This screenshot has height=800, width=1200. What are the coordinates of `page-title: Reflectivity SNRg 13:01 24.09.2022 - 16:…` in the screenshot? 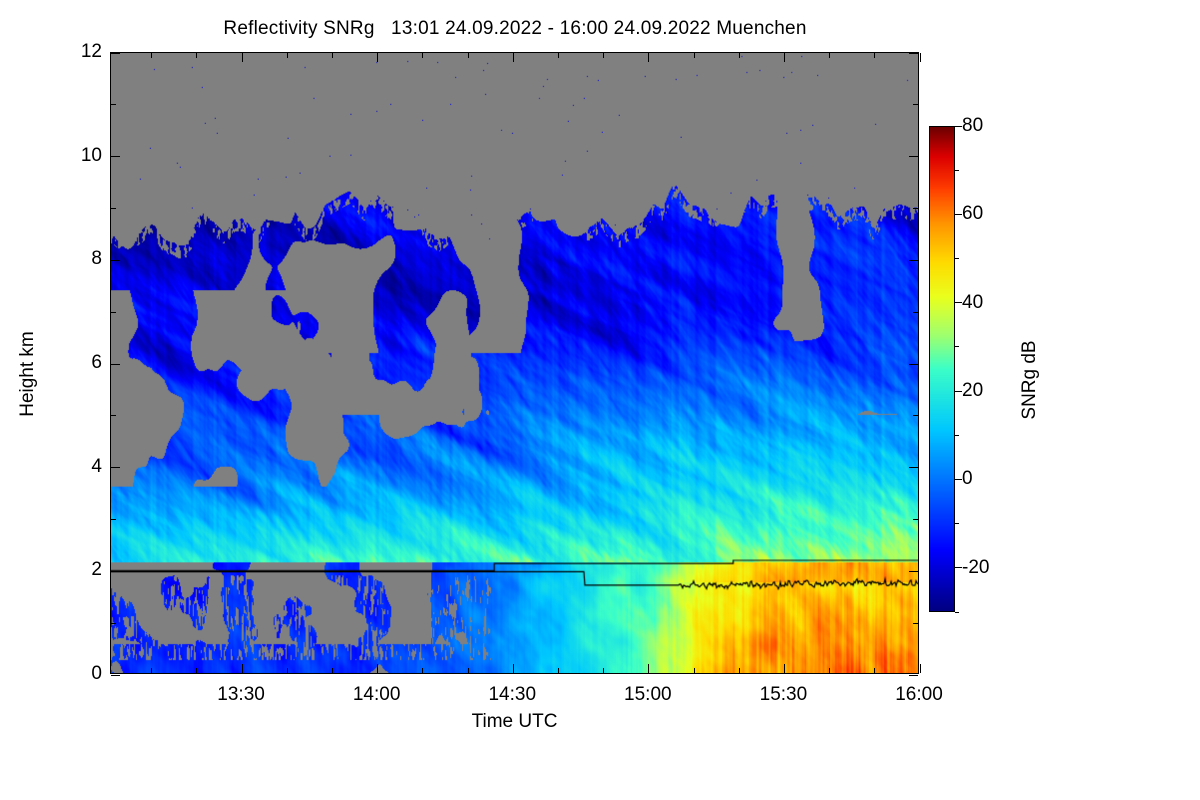 It's located at (515, 28).